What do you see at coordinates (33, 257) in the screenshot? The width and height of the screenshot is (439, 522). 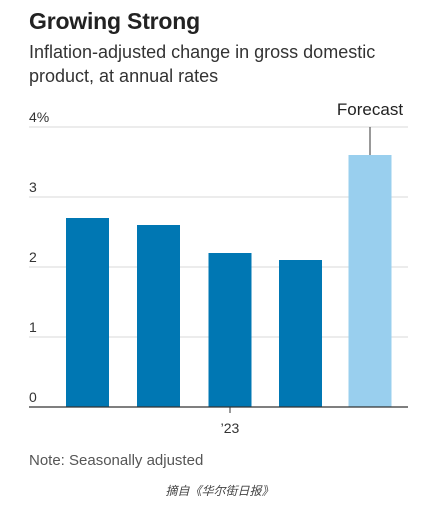 I see `y-tick-label: 2` at bounding box center [33, 257].